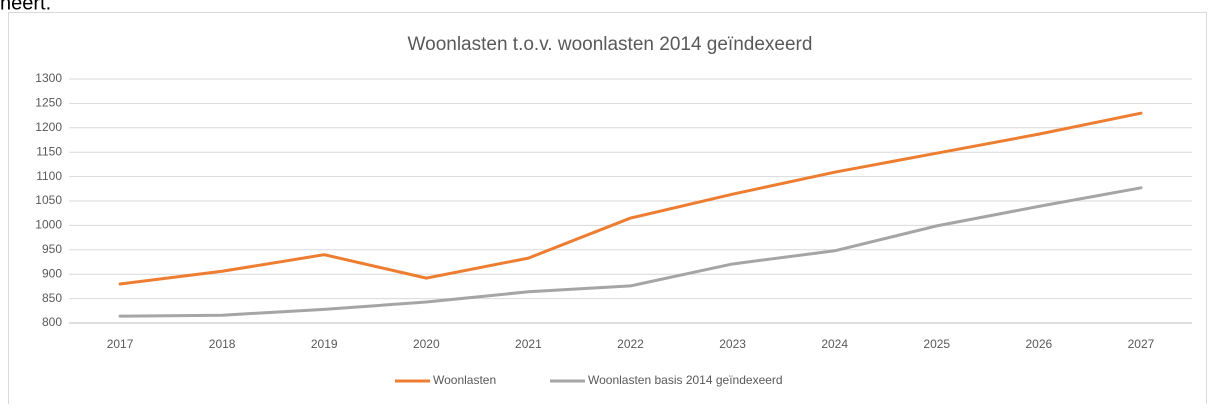 The image size is (1208, 409). I want to click on y-tick-label: 1000, so click(48, 225).